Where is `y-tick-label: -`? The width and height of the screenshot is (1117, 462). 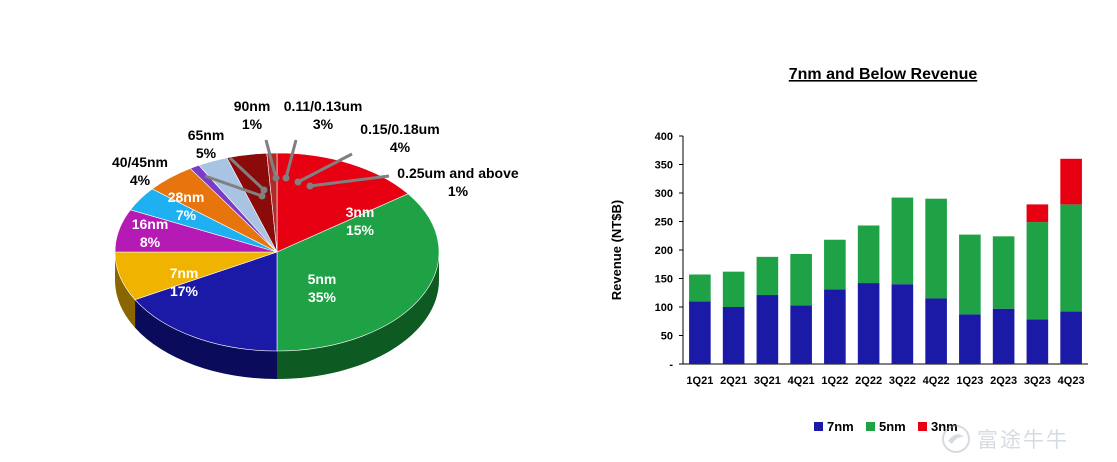
y-tick-label: - is located at coordinates (671, 365).